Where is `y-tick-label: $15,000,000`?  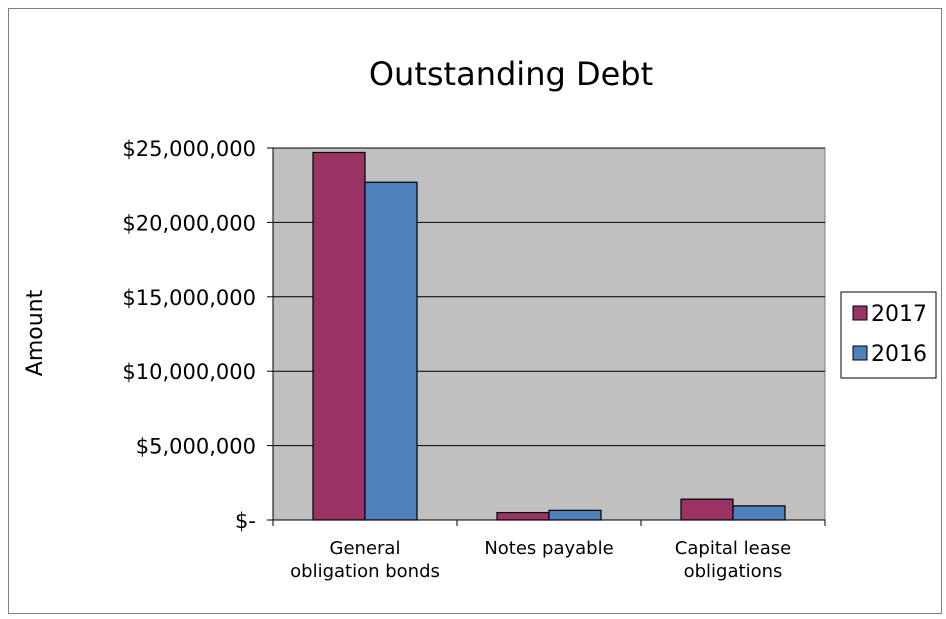
y-tick-label: $15,000,000 is located at coordinates (189, 298).